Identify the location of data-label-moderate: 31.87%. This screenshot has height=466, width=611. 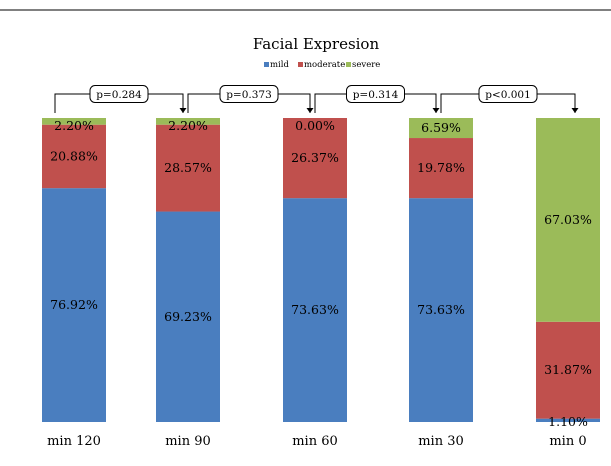
(568, 369).